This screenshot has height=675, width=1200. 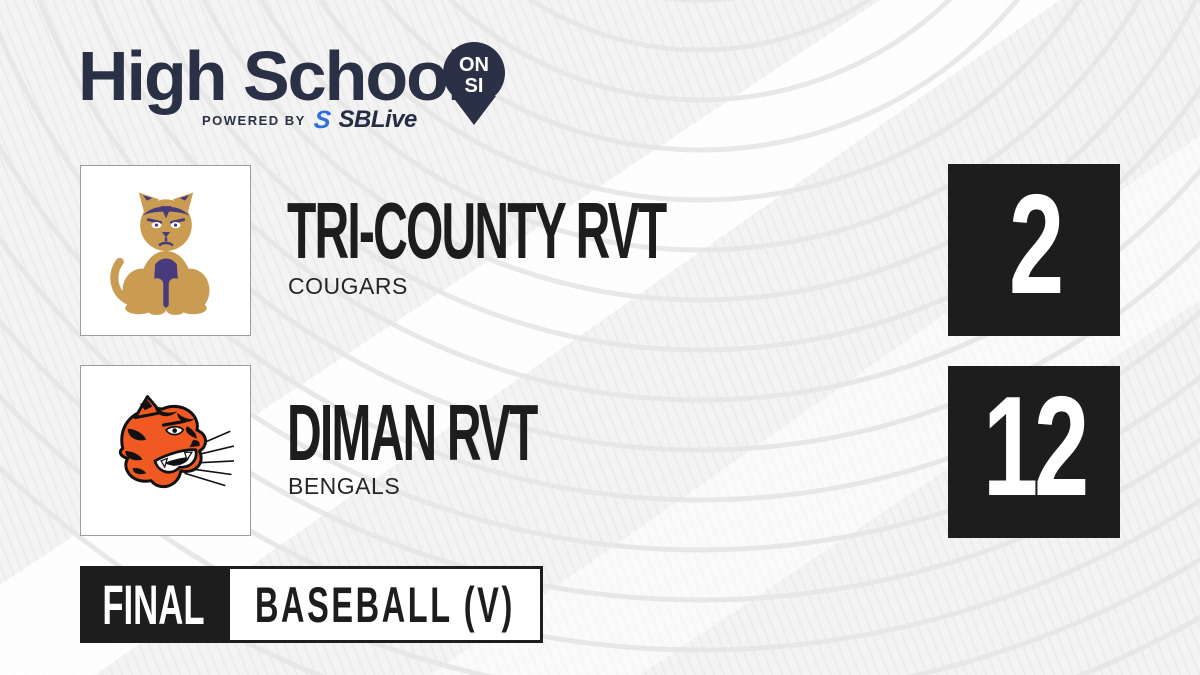 I want to click on game-status-badge: FINAL, so click(x=153, y=604).